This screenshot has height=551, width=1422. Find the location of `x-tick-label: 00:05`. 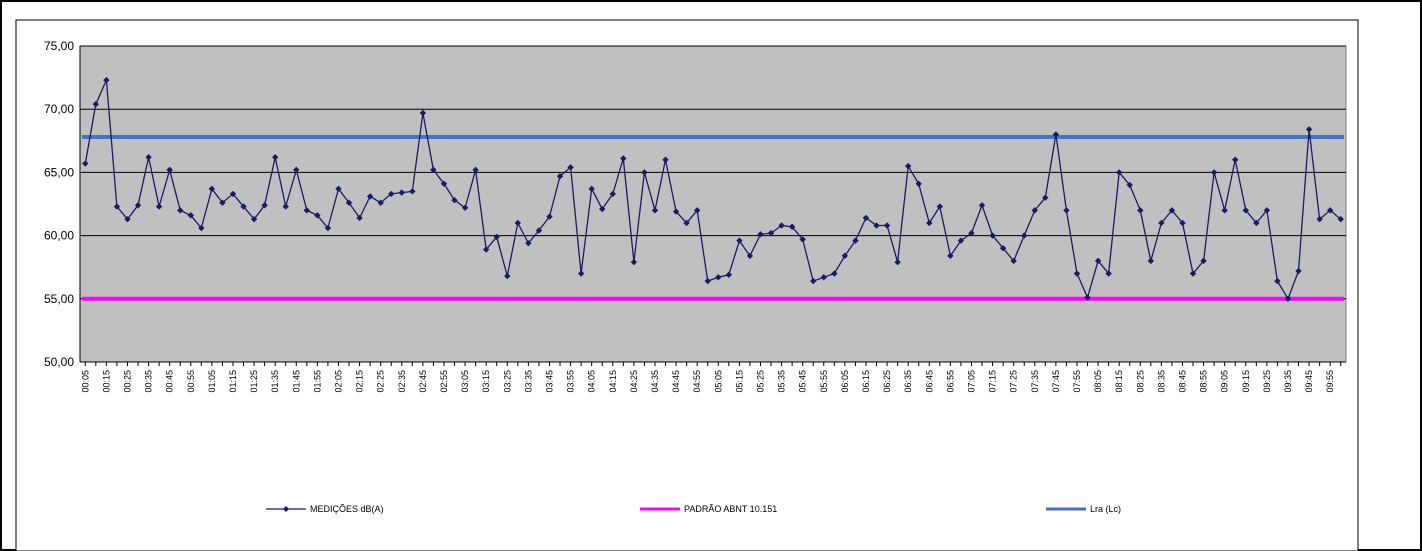

x-tick-label: 00:05 is located at coordinates (85, 381).